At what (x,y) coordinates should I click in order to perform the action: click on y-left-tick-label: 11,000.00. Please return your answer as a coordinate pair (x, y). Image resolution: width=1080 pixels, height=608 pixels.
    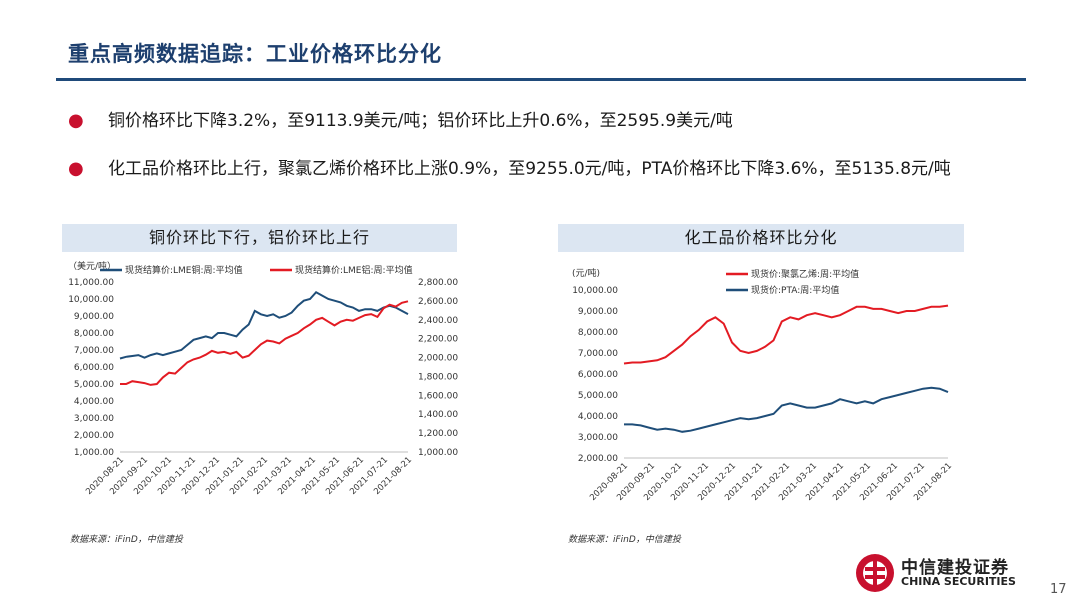
    Looking at the image, I should click on (91, 283).